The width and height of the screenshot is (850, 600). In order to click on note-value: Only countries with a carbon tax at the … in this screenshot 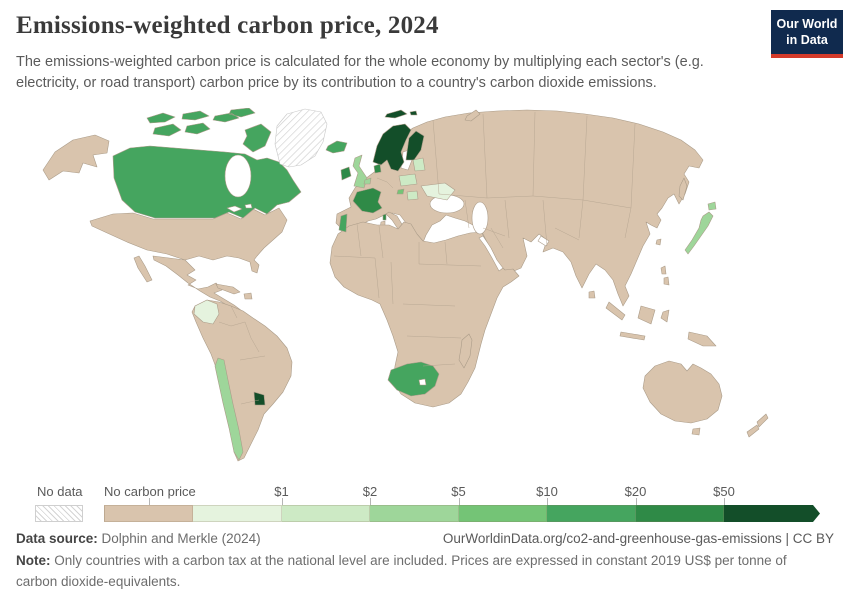, I will do `click(401, 571)`.